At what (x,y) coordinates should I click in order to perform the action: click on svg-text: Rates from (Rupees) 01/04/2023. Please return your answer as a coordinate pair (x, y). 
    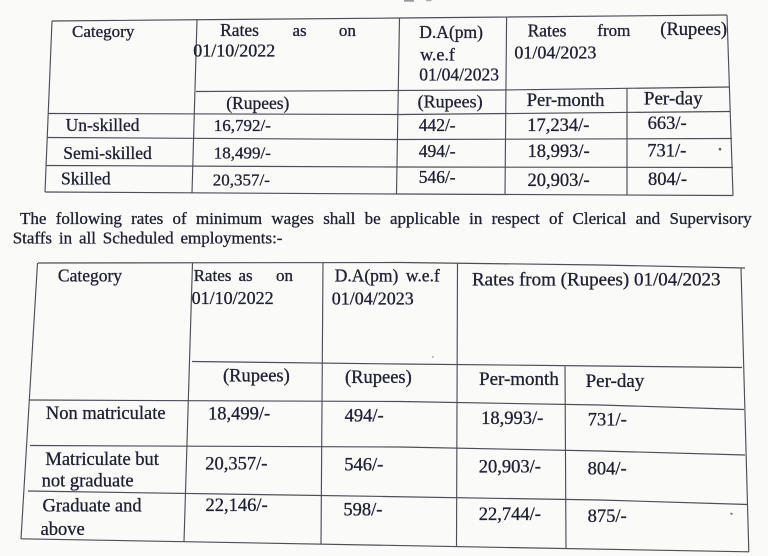
    Looking at the image, I should click on (596, 280).